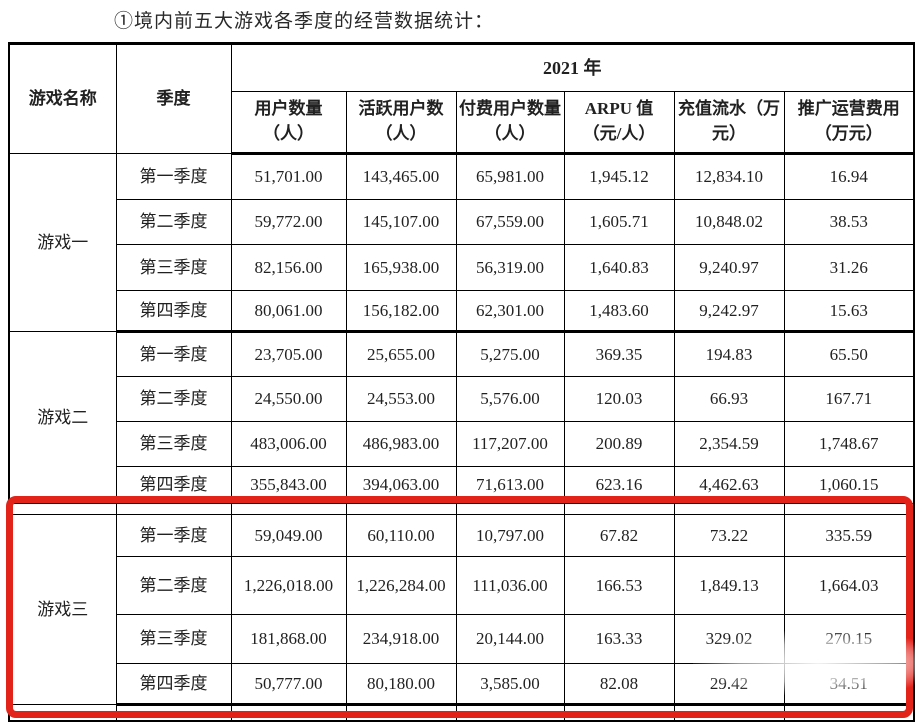 The height and width of the screenshot is (724, 921). What do you see at coordinates (849, 399) in the screenshot?
I see `cell-promo-expense: 167.71` at bounding box center [849, 399].